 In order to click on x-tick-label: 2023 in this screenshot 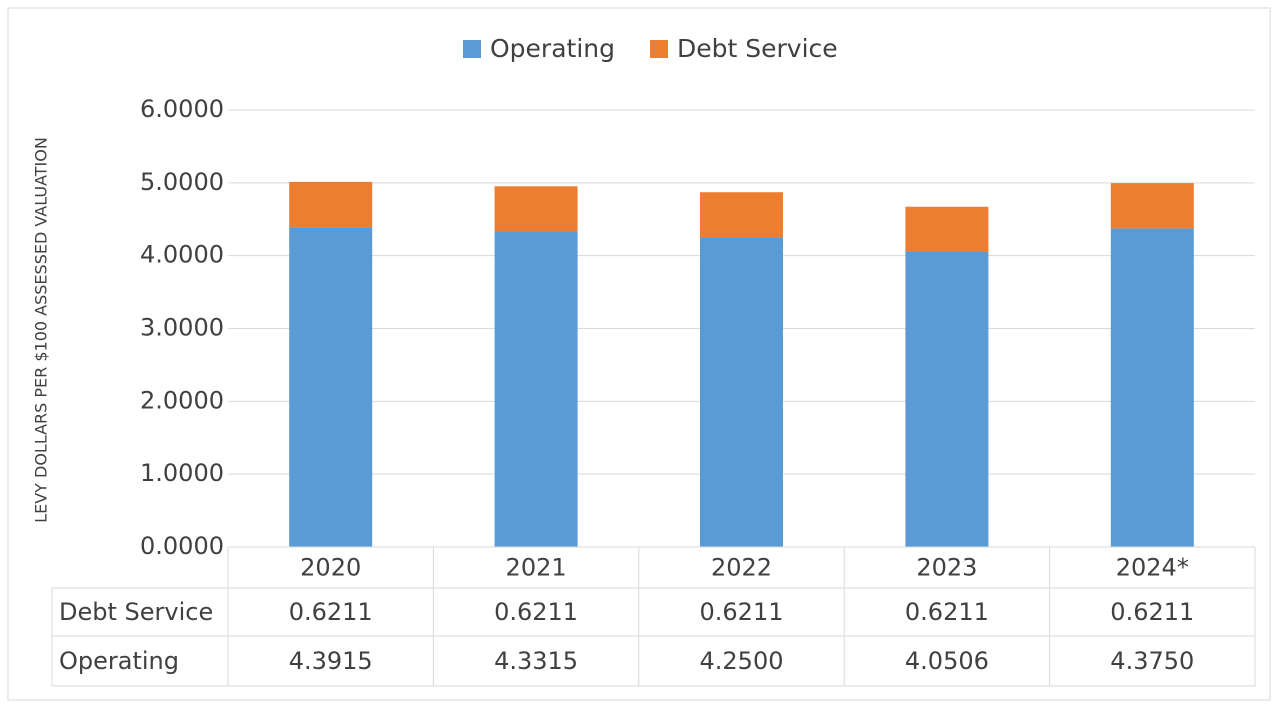, I will do `click(946, 568)`.